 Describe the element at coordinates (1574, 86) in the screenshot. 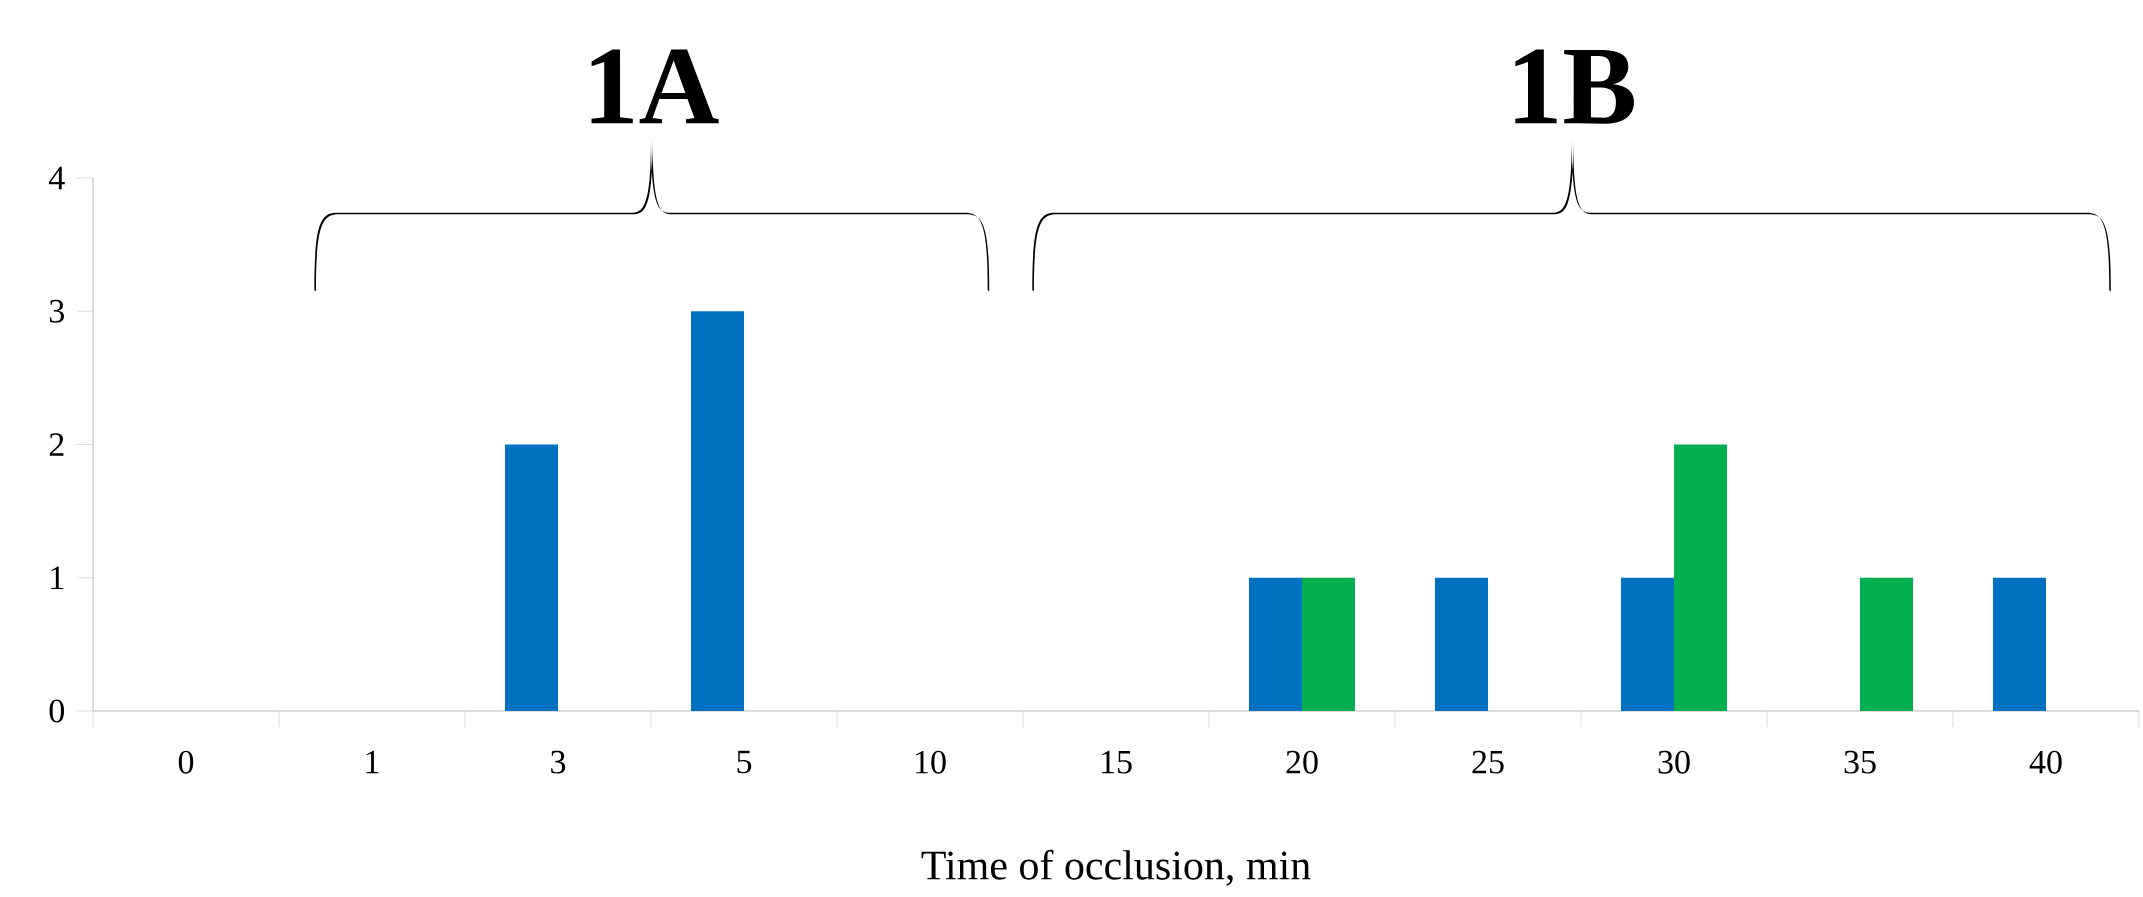

I see `text: 1B` at that location.